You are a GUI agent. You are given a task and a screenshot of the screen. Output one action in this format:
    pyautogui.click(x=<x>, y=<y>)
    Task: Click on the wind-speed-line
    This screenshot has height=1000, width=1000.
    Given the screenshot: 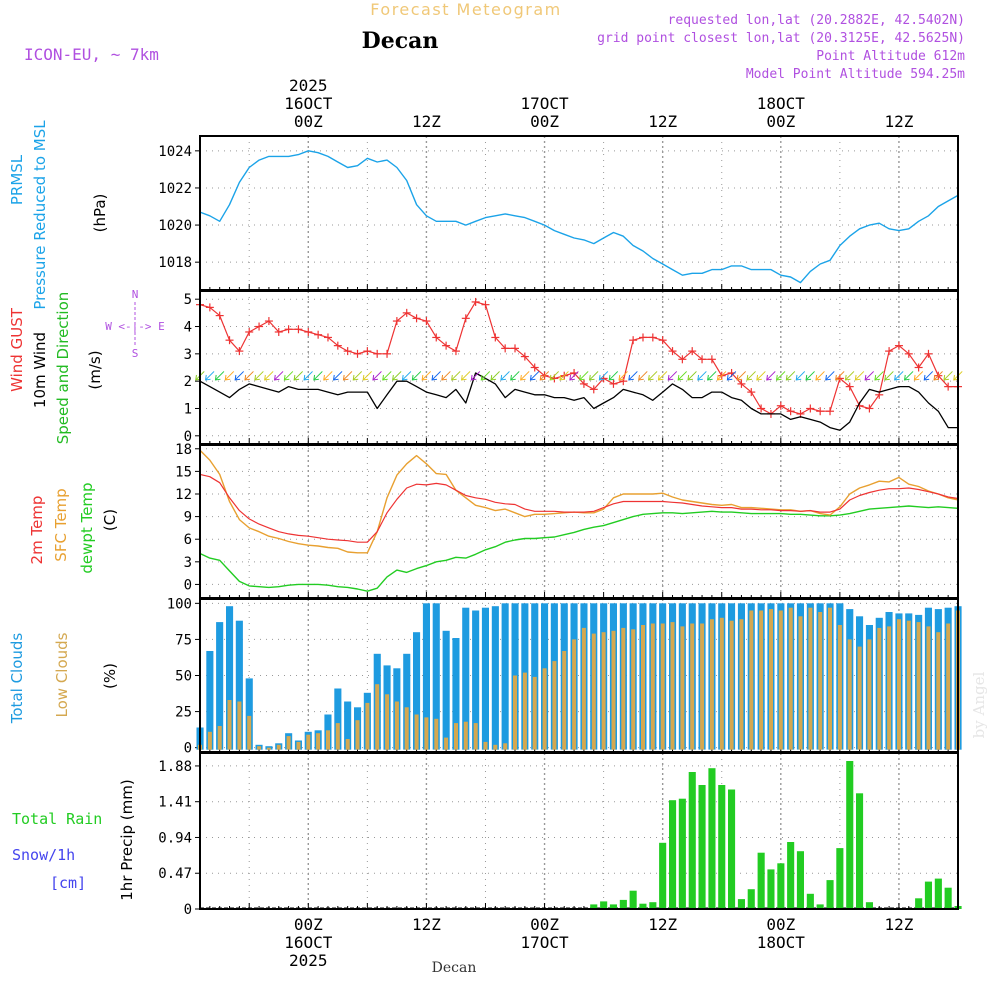 What is the action you would take?
    pyautogui.click(x=578, y=401)
    